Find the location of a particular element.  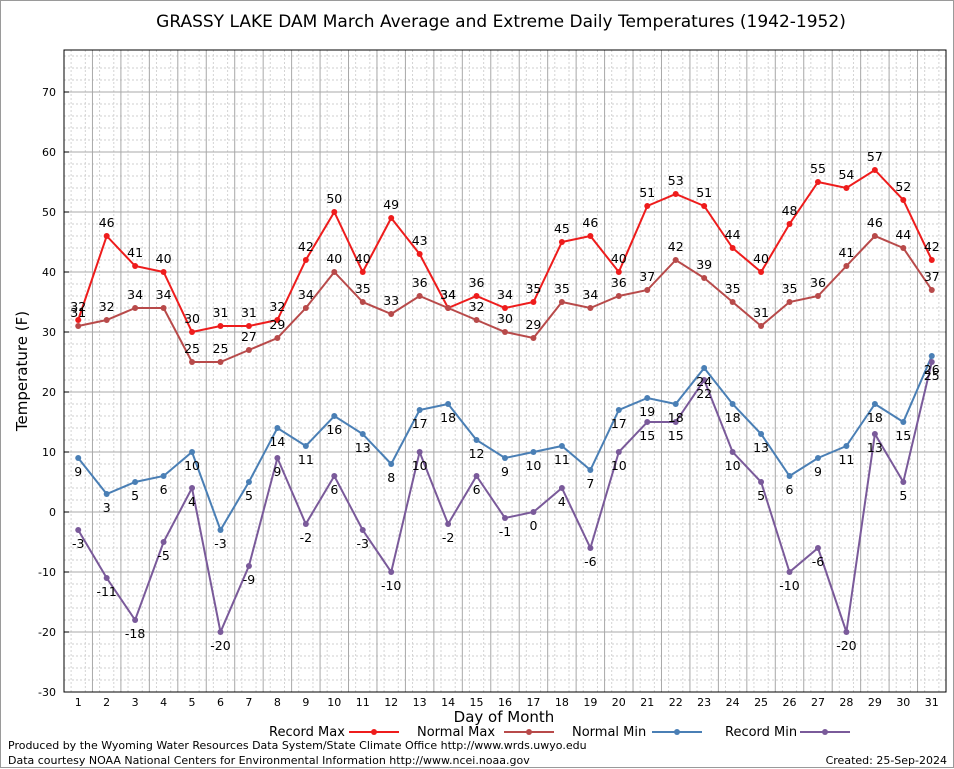

data-label-record-min: -20 is located at coordinates (846, 645).